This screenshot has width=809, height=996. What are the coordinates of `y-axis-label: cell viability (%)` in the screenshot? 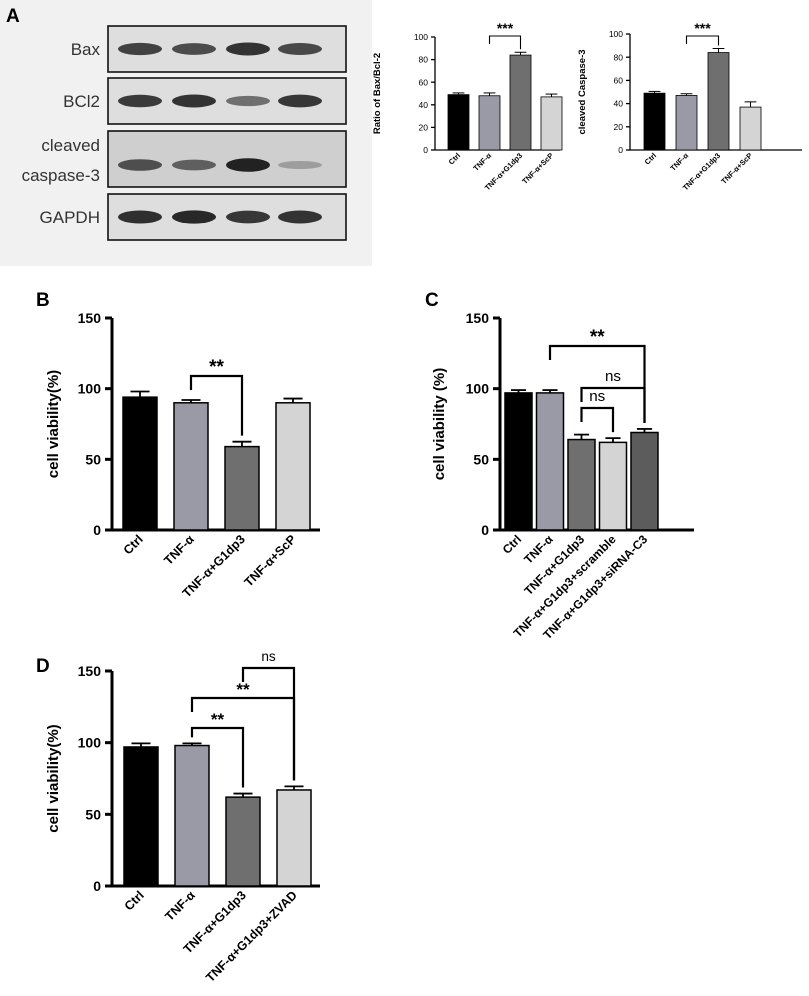 It's located at (439, 424).